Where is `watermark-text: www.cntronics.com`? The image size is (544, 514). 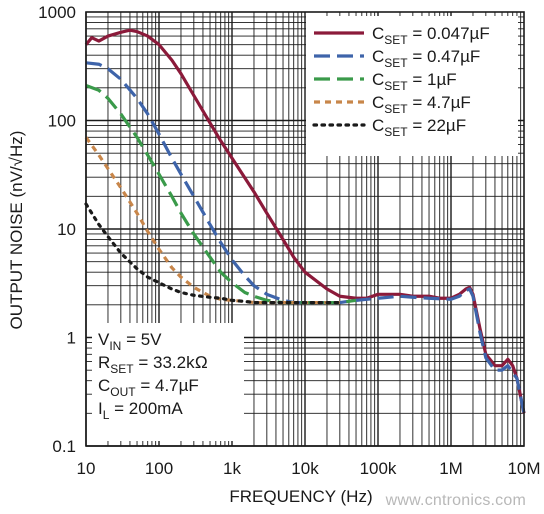 watermark-text: www.cntronics.com is located at coordinates (456, 501).